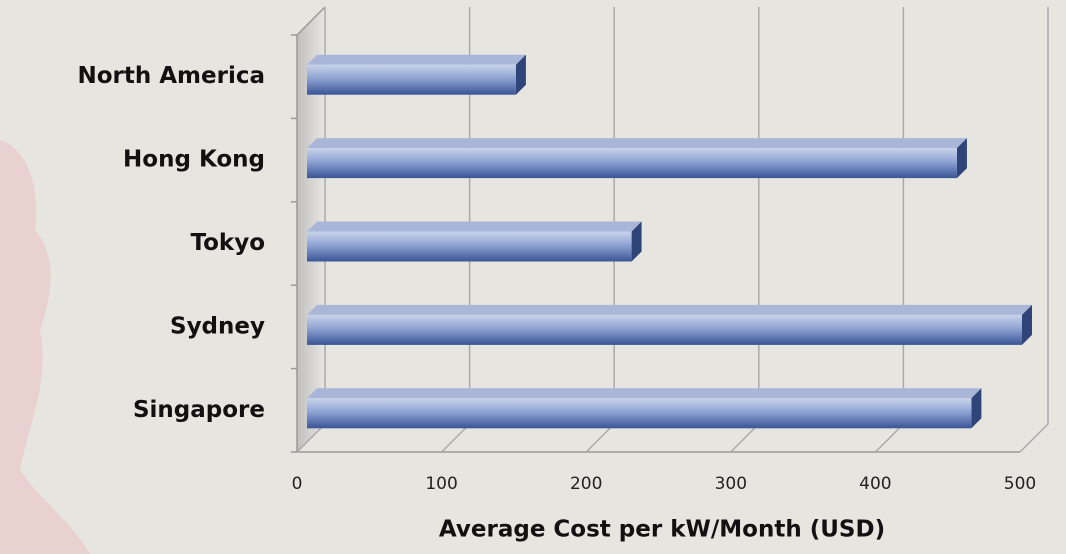 Image resolution: width=1066 pixels, height=554 pixels. I want to click on x-tick-label: 400, so click(875, 484).